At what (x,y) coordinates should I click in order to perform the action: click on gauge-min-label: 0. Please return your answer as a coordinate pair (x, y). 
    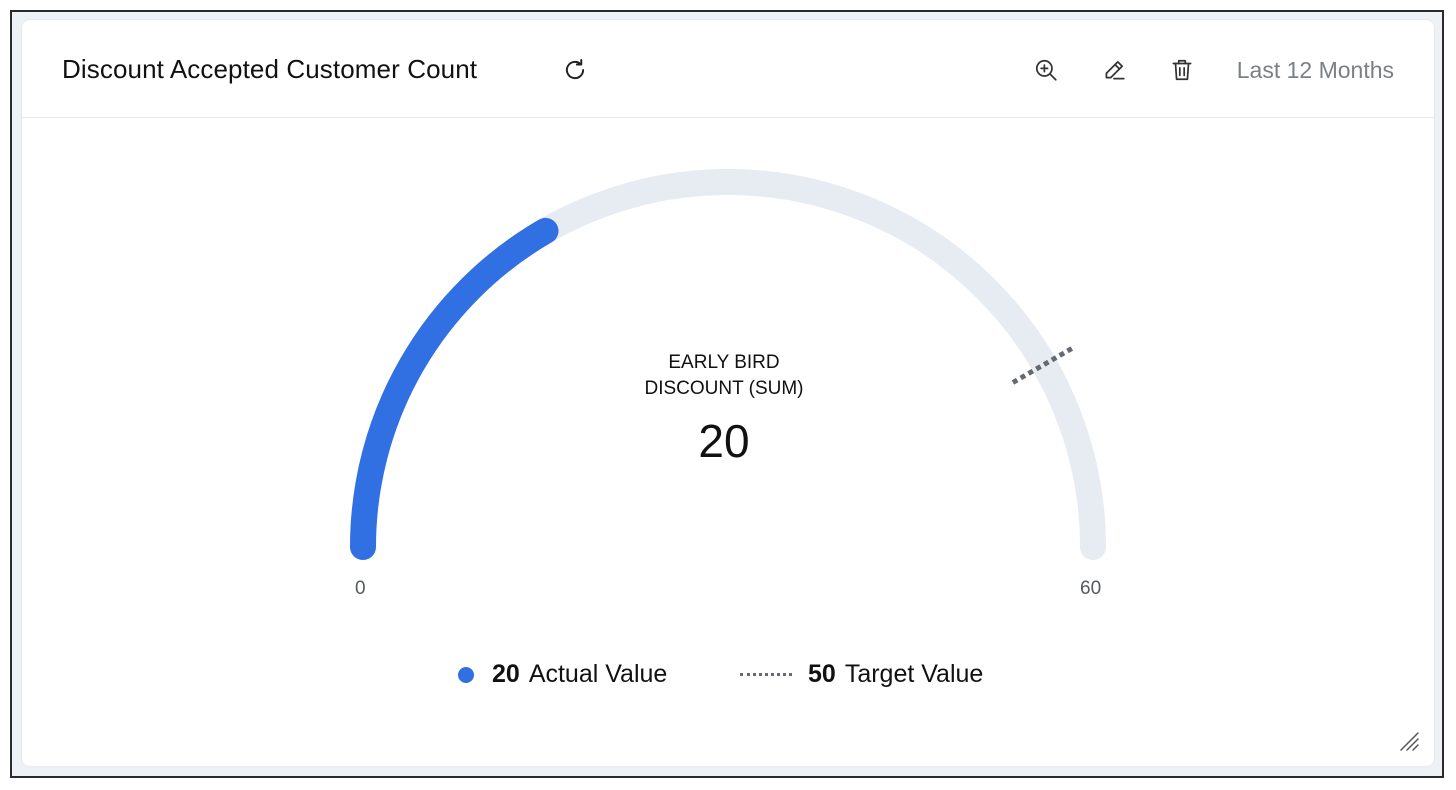
    Looking at the image, I should click on (360, 588).